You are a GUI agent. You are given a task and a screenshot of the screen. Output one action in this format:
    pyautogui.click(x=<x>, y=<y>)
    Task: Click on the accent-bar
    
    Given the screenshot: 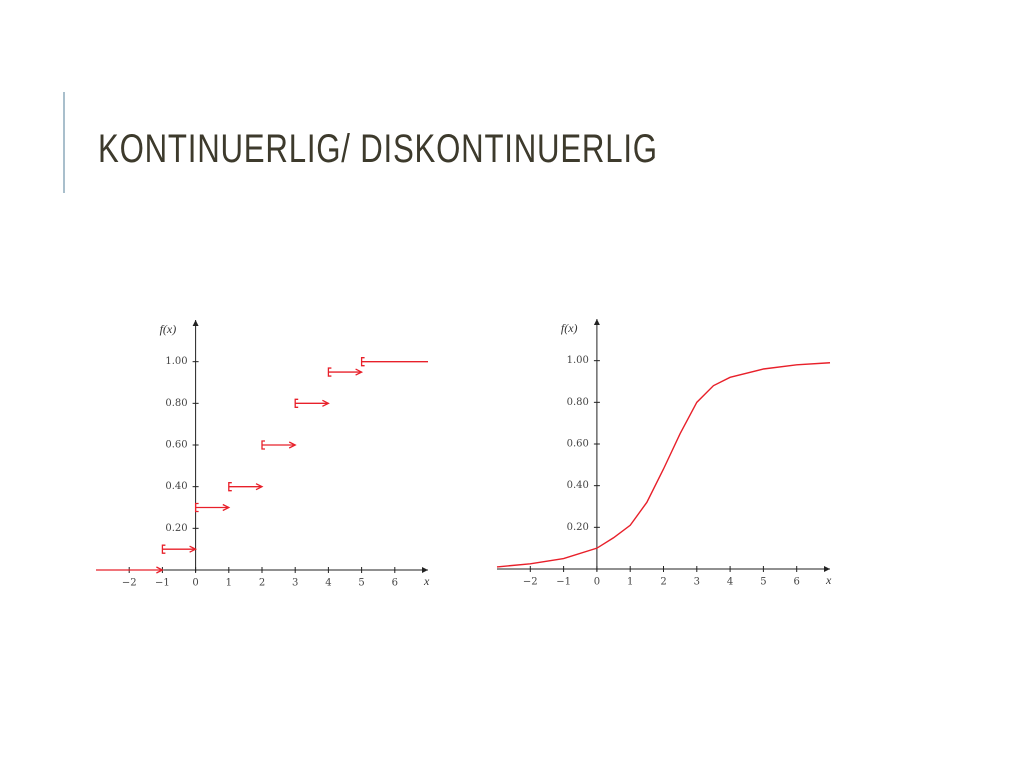 What is the action you would take?
    pyautogui.click(x=64, y=142)
    